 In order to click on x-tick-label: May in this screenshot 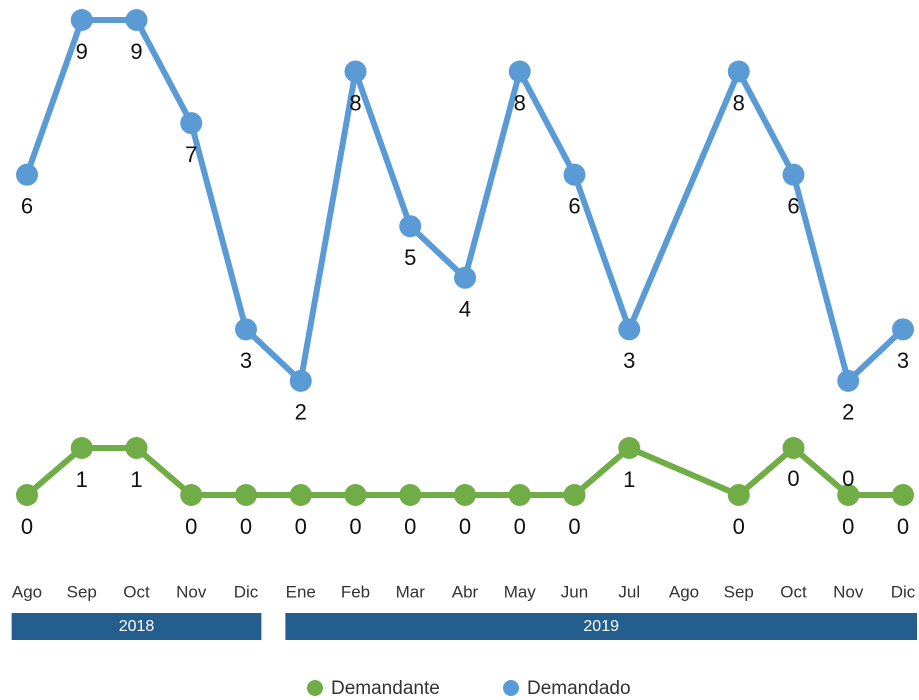, I will do `click(520, 591)`.